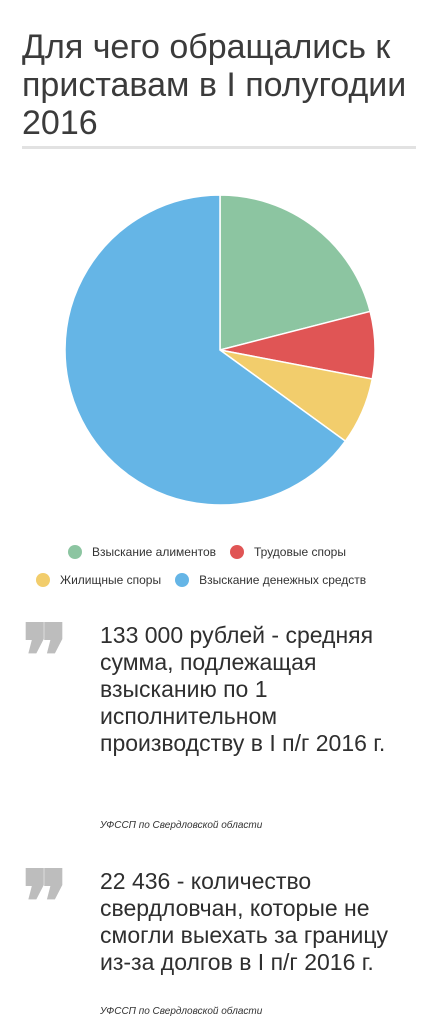 This screenshot has width=438, height=1036. What do you see at coordinates (300, 552) in the screenshot?
I see `legend-label-labor: Трудовые споры` at bounding box center [300, 552].